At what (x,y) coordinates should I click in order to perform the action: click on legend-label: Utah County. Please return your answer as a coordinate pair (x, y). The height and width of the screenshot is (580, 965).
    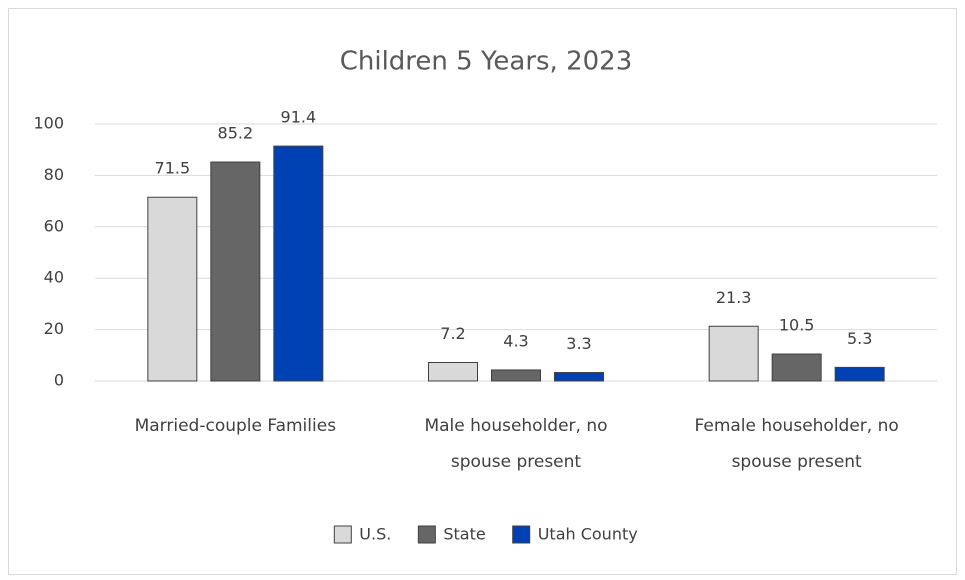
    Looking at the image, I should click on (588, 534).